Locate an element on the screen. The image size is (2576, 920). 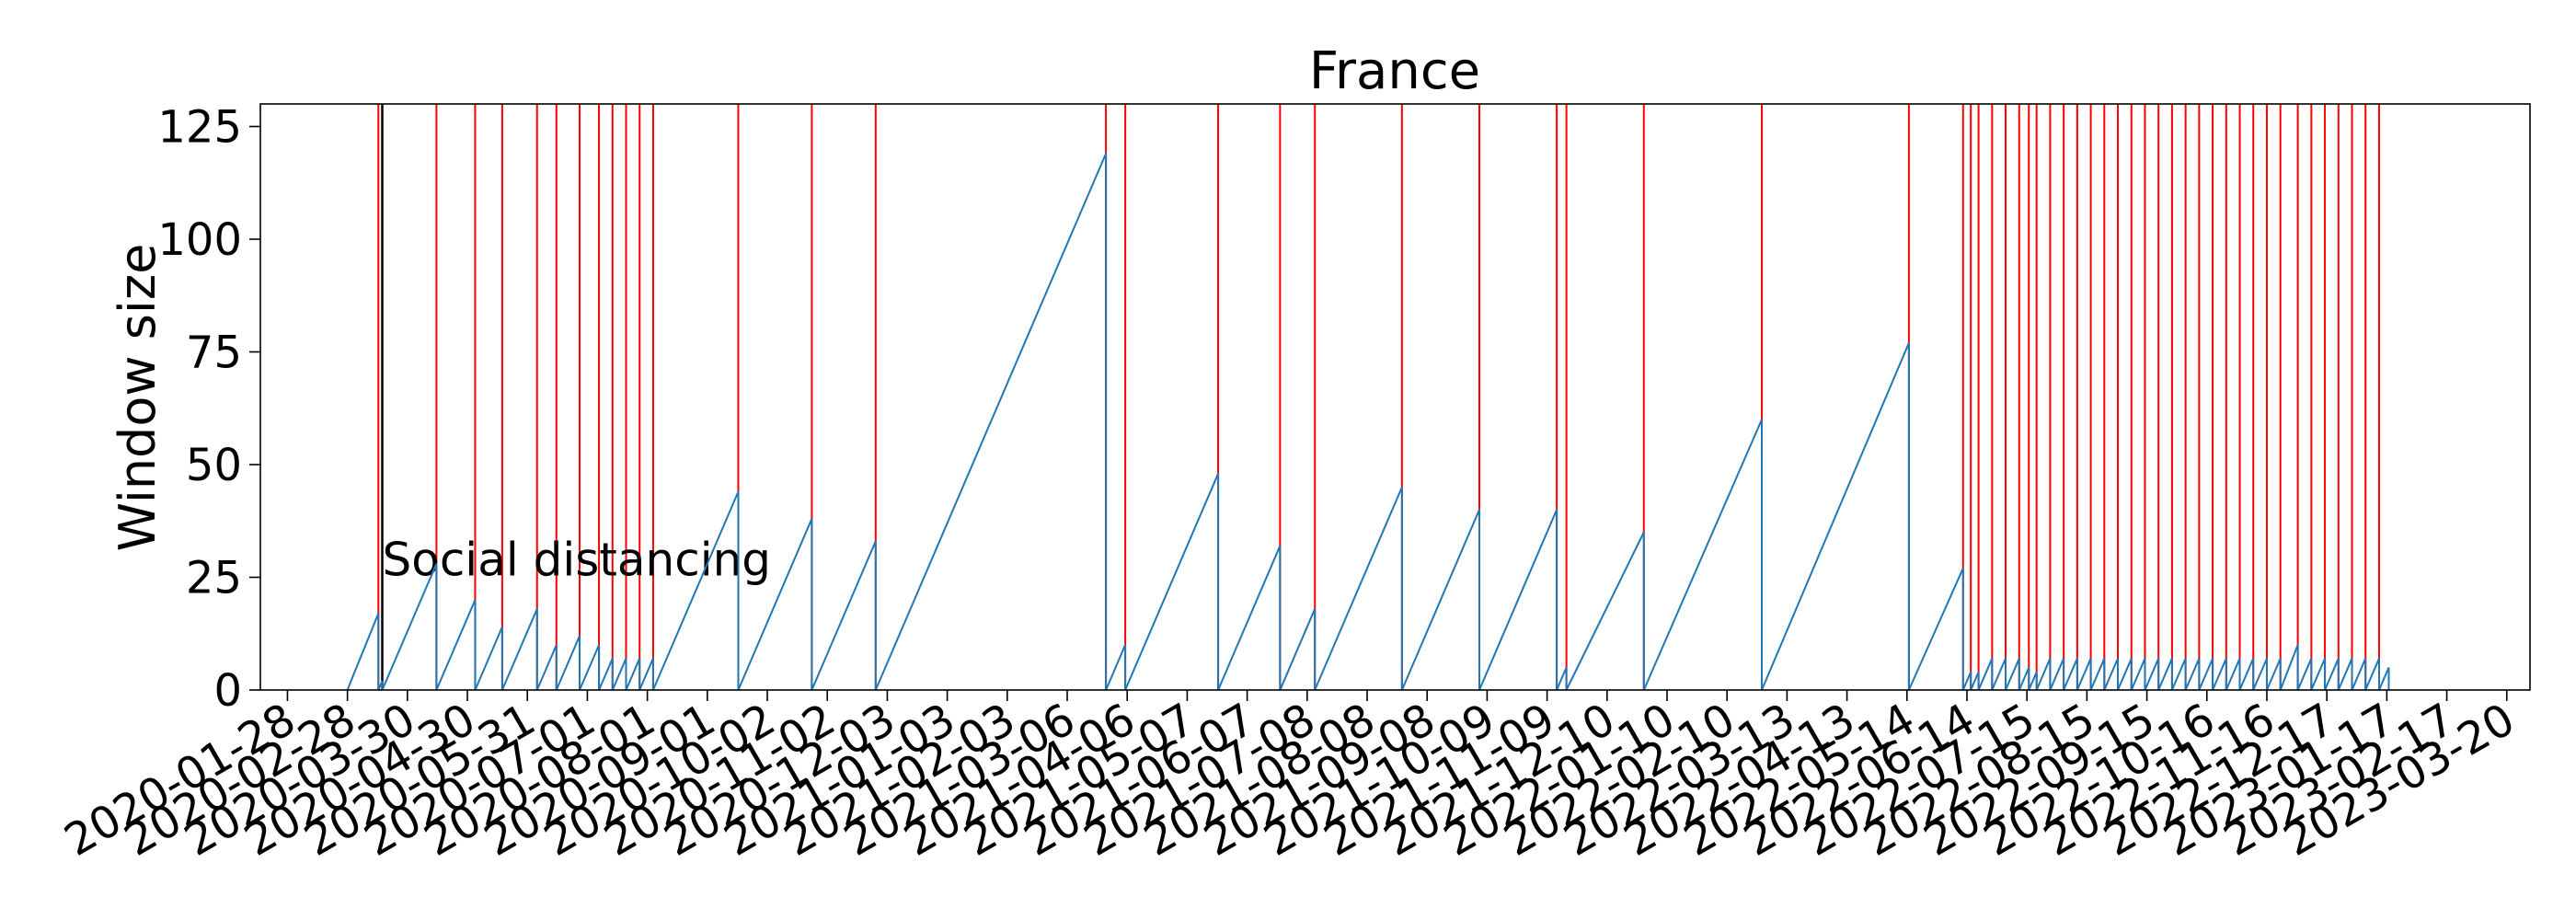
y-tick-label: 50 is located at coordinates (214, 465).